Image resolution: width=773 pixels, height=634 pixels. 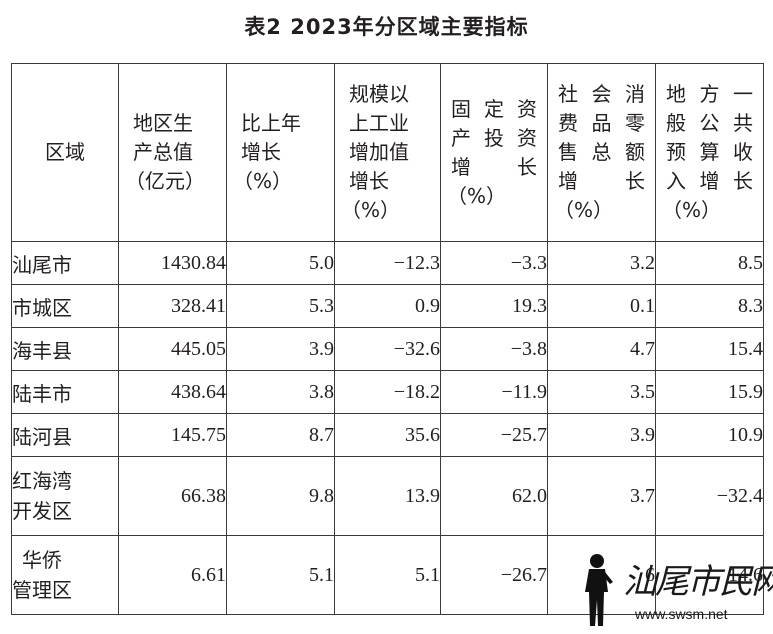 What do you see at coordinates (709, 349) in the screenshot?
I see `budget-cell: 15.4` at bounding box center [709, 349].